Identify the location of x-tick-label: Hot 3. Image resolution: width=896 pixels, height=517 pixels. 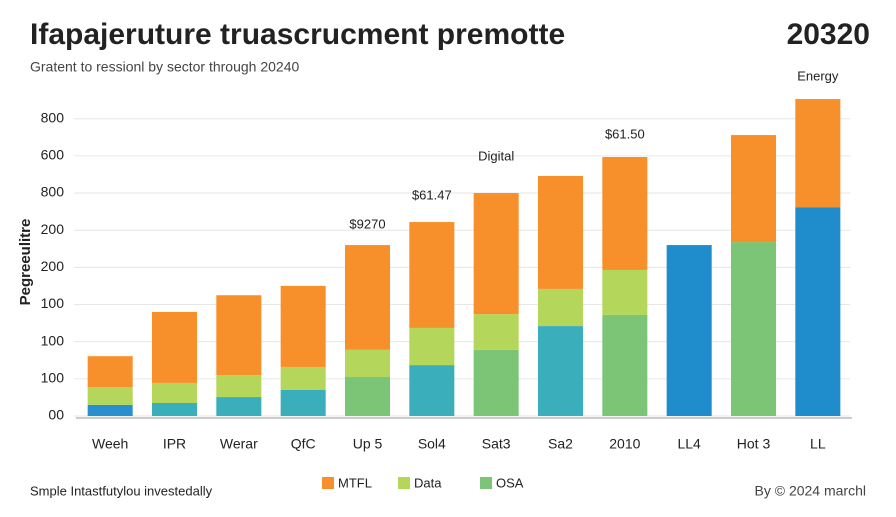
(754, 444).